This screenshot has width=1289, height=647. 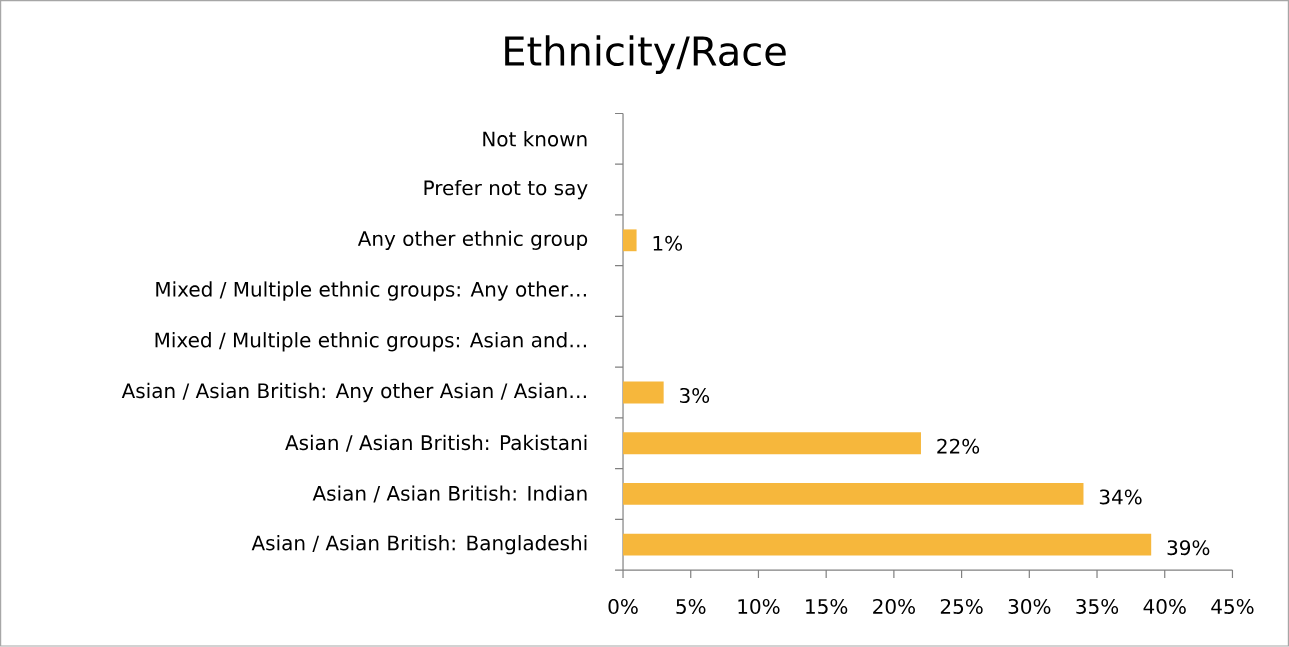 I want to click on y-tick-label: Prefer not to say, so click(x=506, y=190).